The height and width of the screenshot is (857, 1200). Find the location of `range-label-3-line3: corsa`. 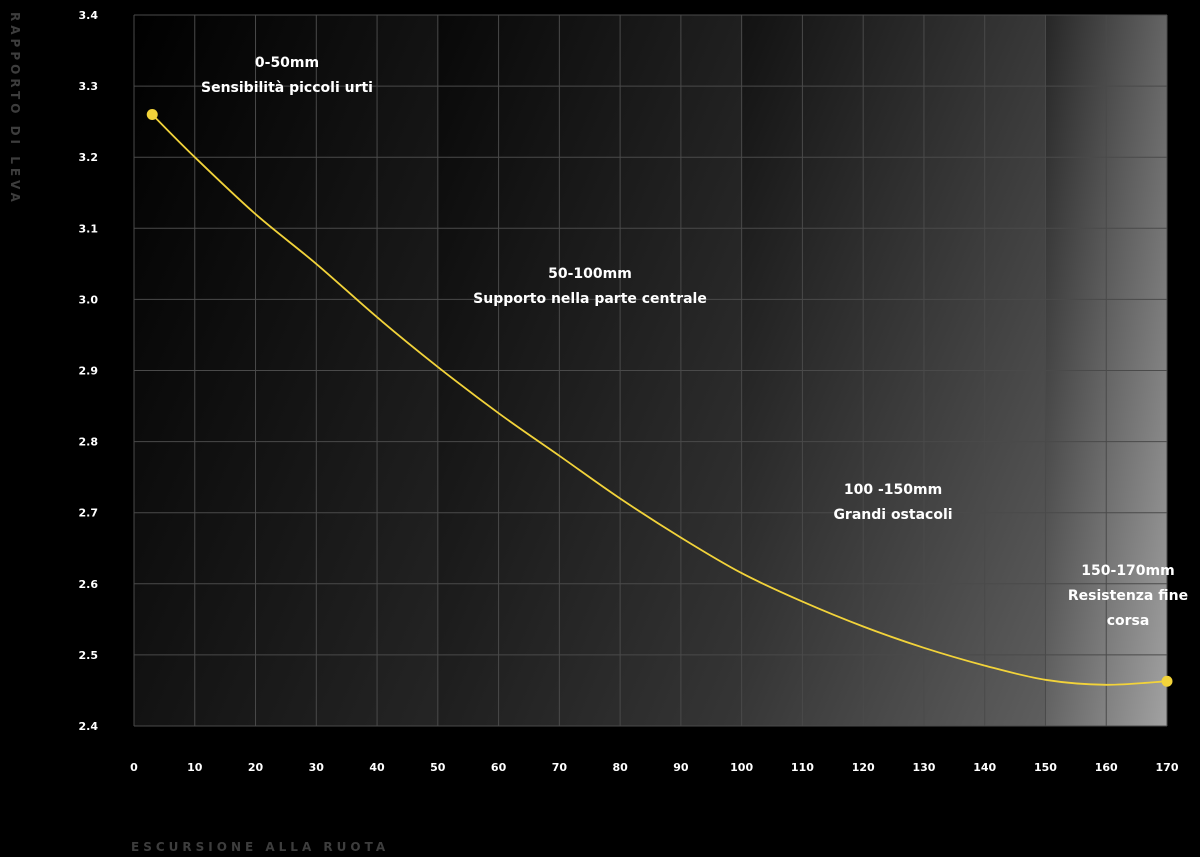

range-label-3-line3: corsa is located at coordinates (1128, 621).